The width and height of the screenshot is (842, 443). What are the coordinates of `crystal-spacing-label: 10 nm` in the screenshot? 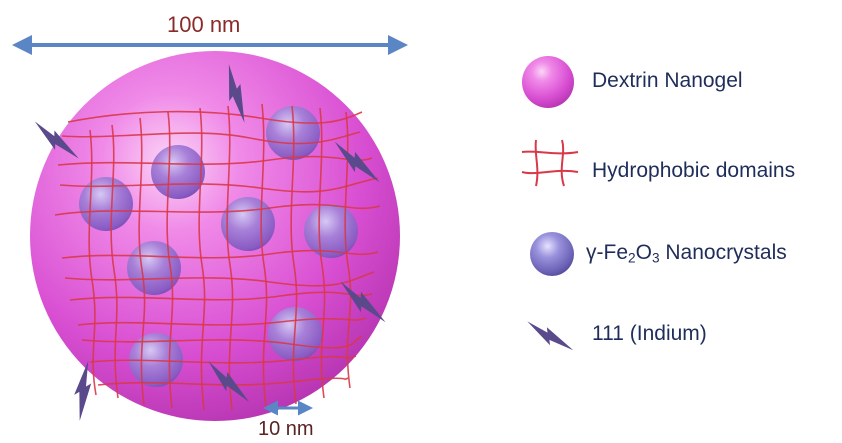 It's located at (286, 429).